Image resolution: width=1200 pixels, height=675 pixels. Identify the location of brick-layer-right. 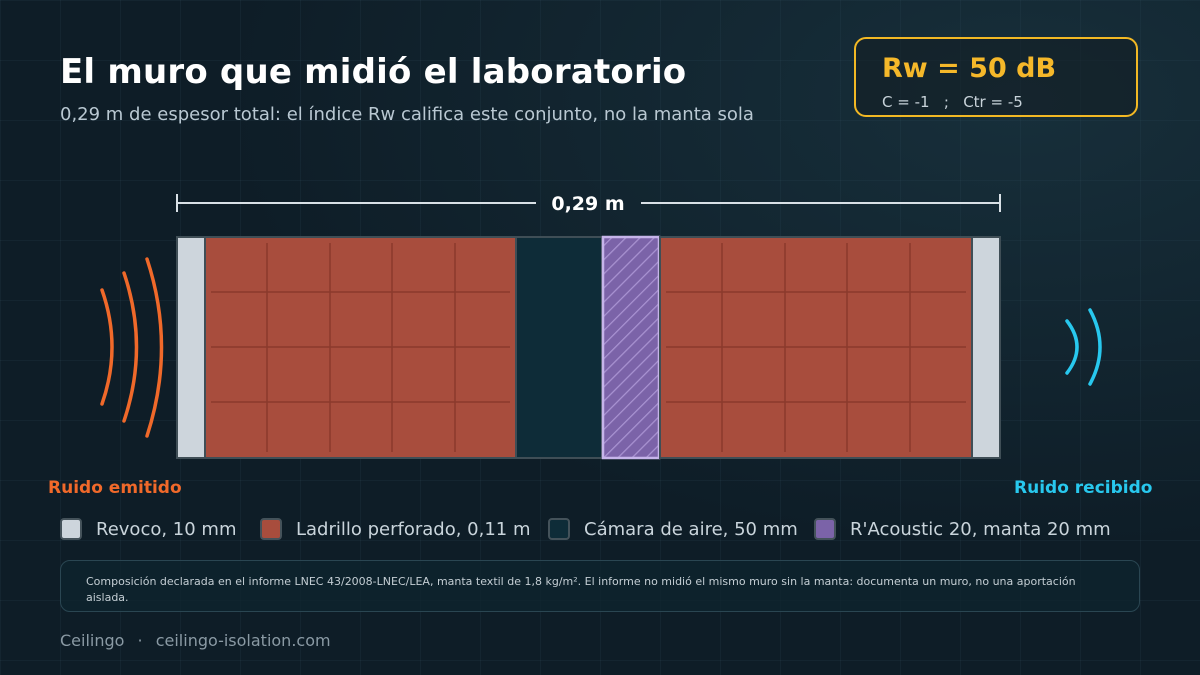
(816, 347).